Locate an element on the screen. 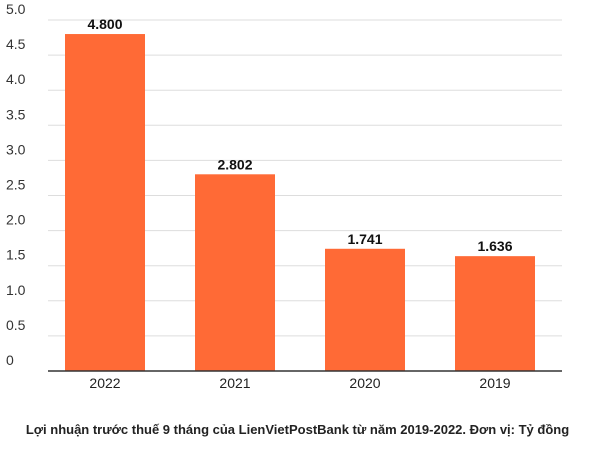 This screenshot has height=461, width=595. y-tick-label: 2.5 is located at coordinates (16, 185).